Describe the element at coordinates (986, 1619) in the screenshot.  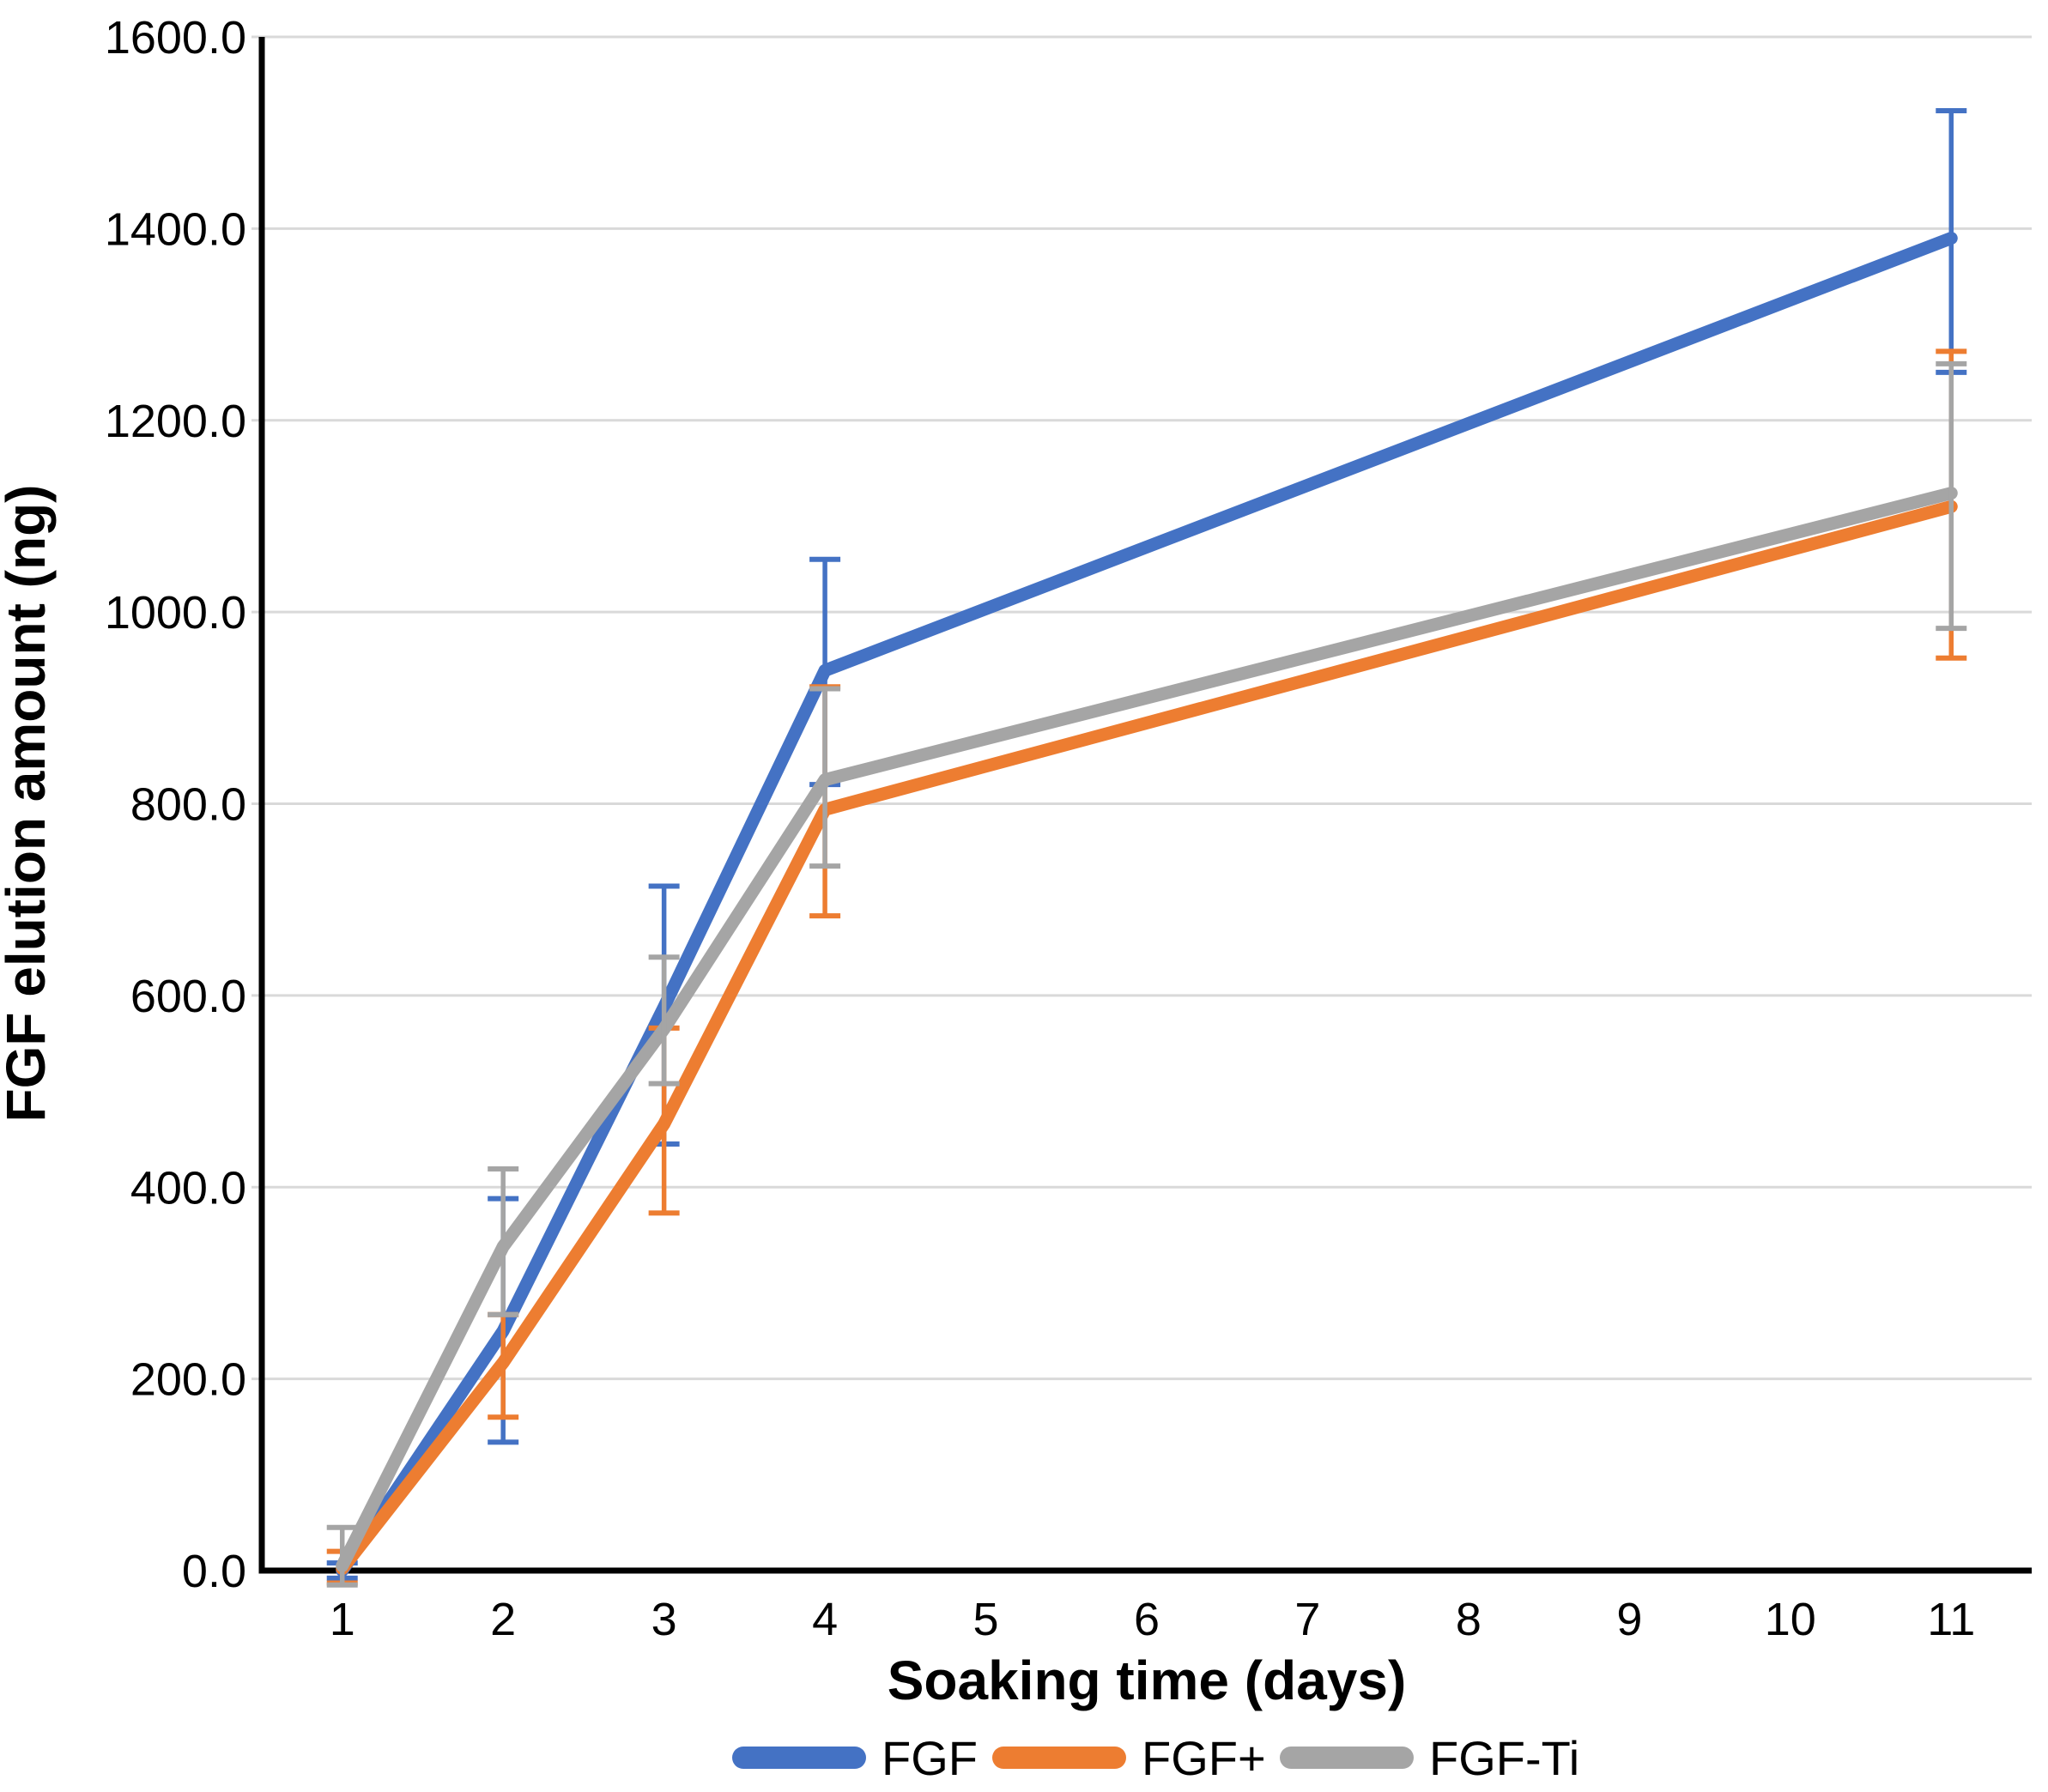
I see `x-axis-tick-label: 5` at that location.